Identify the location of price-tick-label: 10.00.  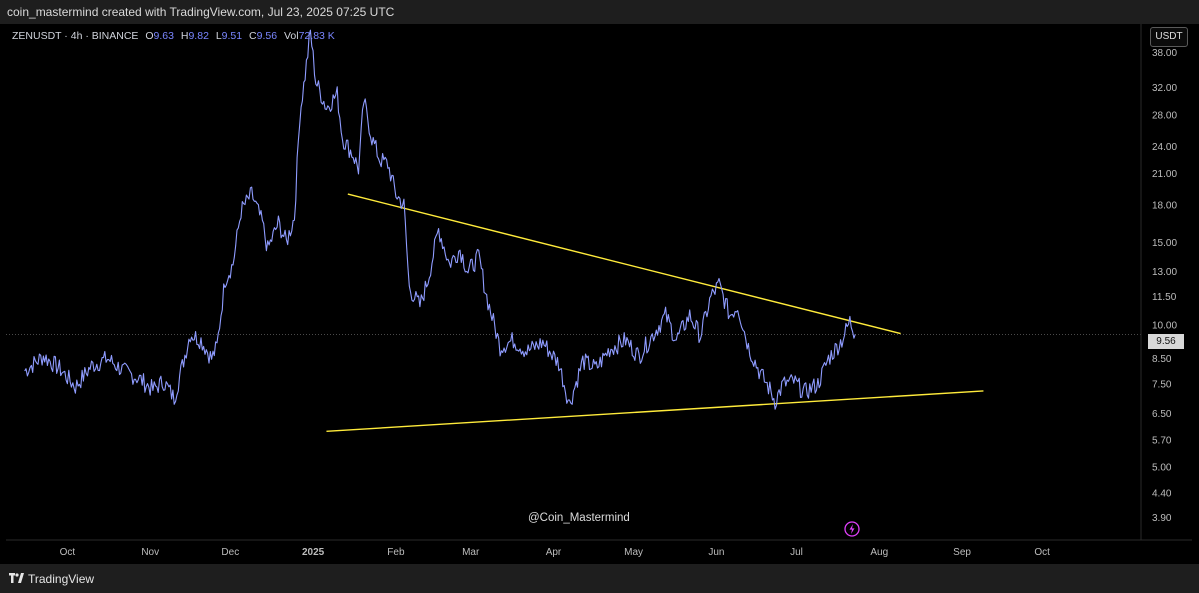
(1164, 326).